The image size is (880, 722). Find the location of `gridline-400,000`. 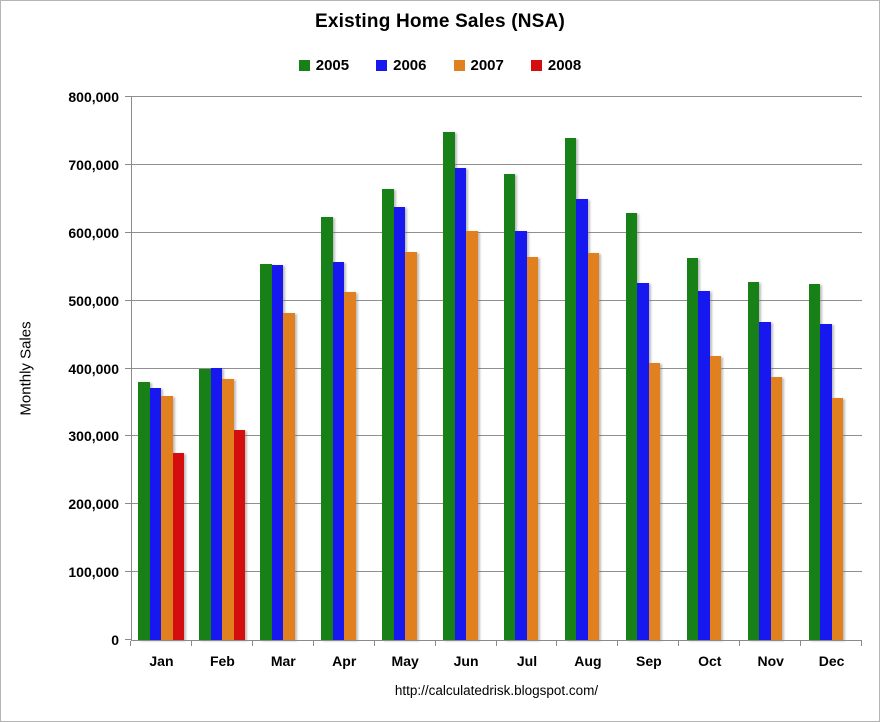

gridline-400,000 is located at coordinates (496, 368).